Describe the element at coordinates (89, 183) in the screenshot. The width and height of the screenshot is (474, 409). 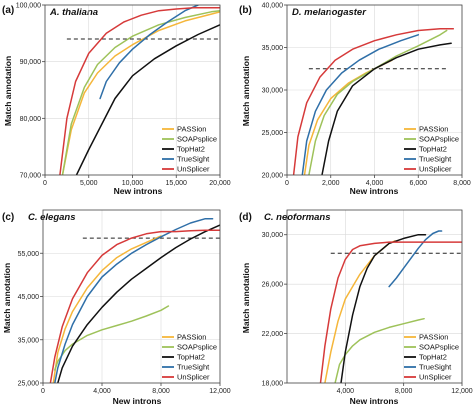
I see `panel-a-x-tick-label: 5,000` at that location.